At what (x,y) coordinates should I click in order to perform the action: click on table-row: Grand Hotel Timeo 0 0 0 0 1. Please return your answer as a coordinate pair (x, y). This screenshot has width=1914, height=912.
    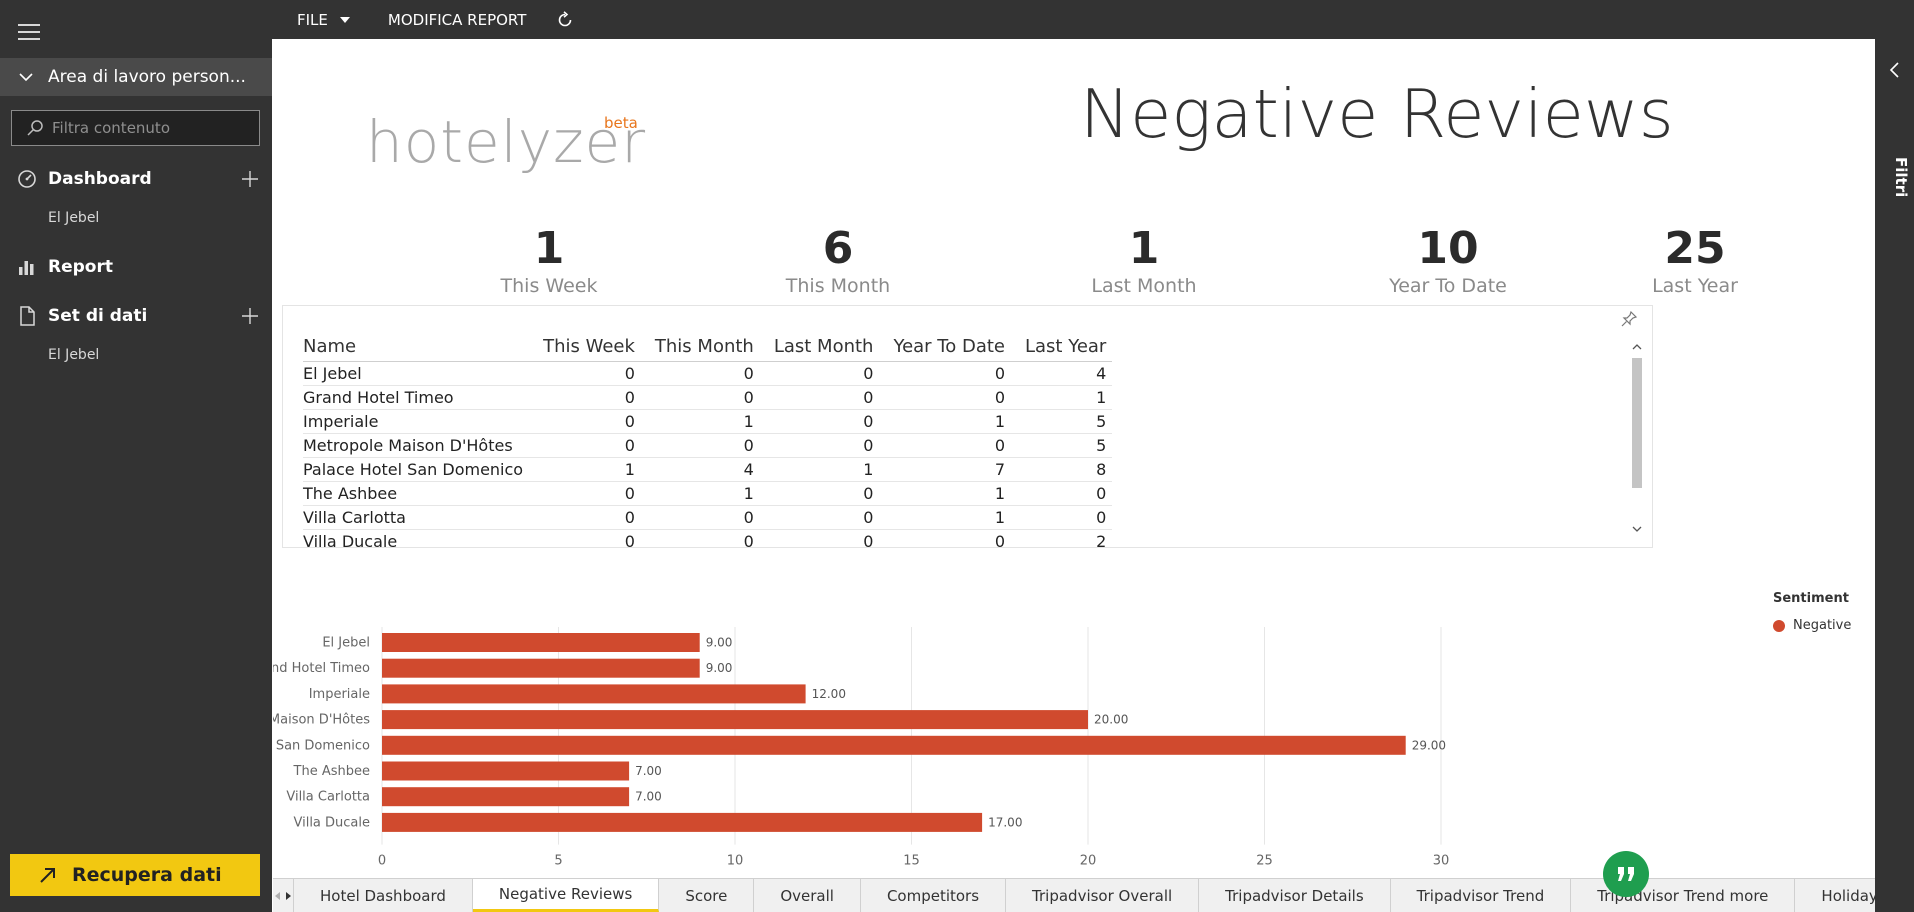
    Looking at the image, I should click on (708, 397).